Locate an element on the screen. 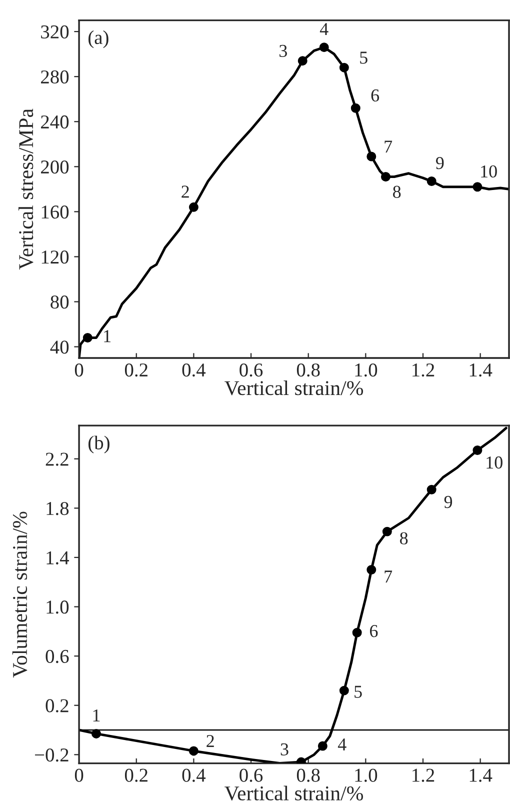 Image resolution: width=510 pixels, height=812 pixels. y-tick-label: 1.4 is located at coordinates (58, 557).